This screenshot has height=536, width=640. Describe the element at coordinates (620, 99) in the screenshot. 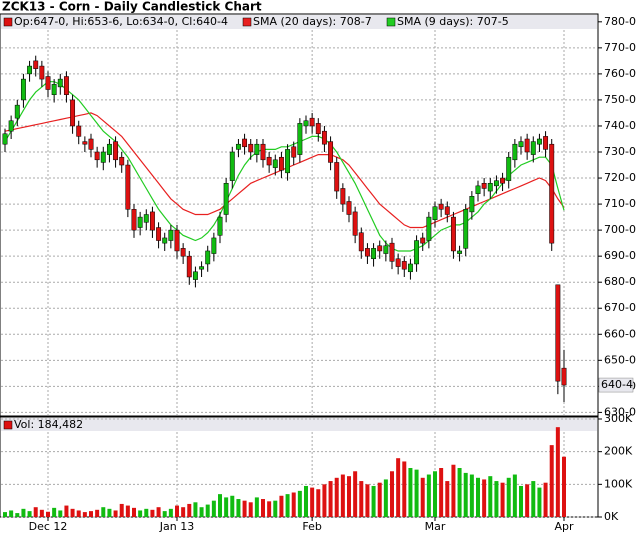

I see `y-tick-label: 750-0` at that location.